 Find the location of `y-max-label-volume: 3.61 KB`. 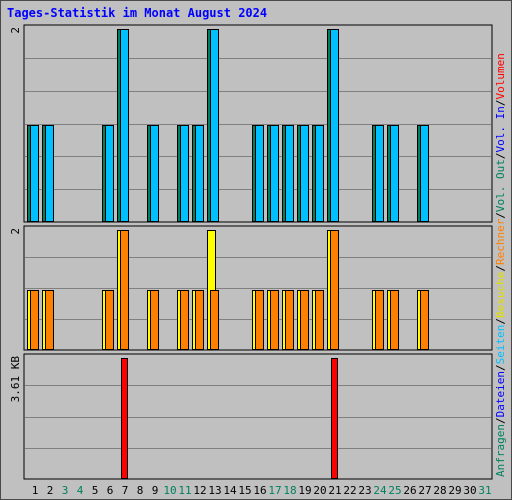

y-max-label-volume: 3.61 KB is located at coordinates (15, 379).